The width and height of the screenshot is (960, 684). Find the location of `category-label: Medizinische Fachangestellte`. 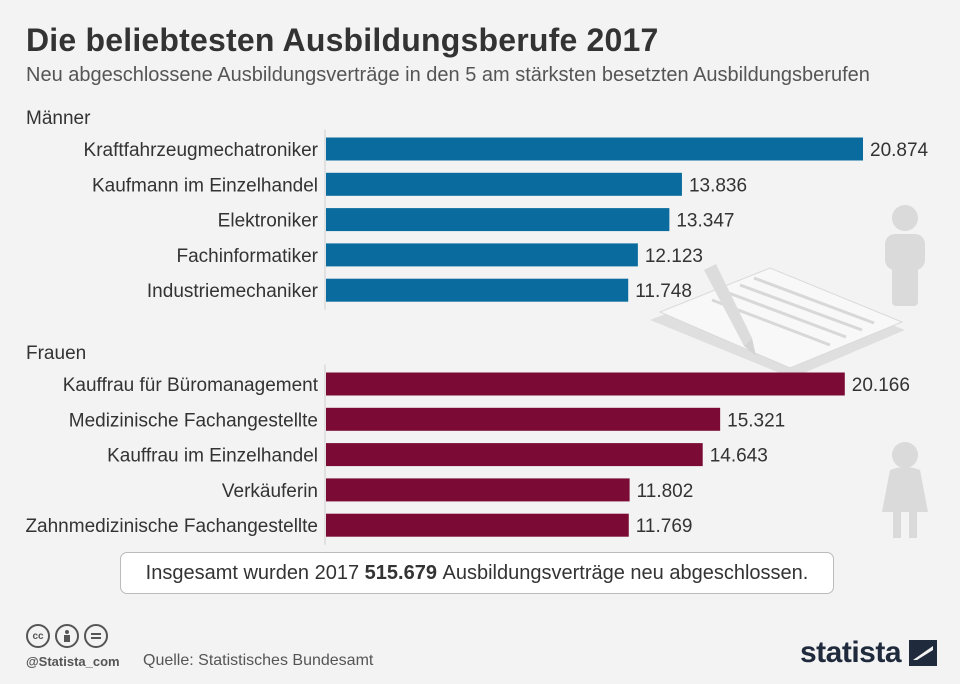

category-label: Medizinische Fachangestellte is located at coordinates (193, 420).